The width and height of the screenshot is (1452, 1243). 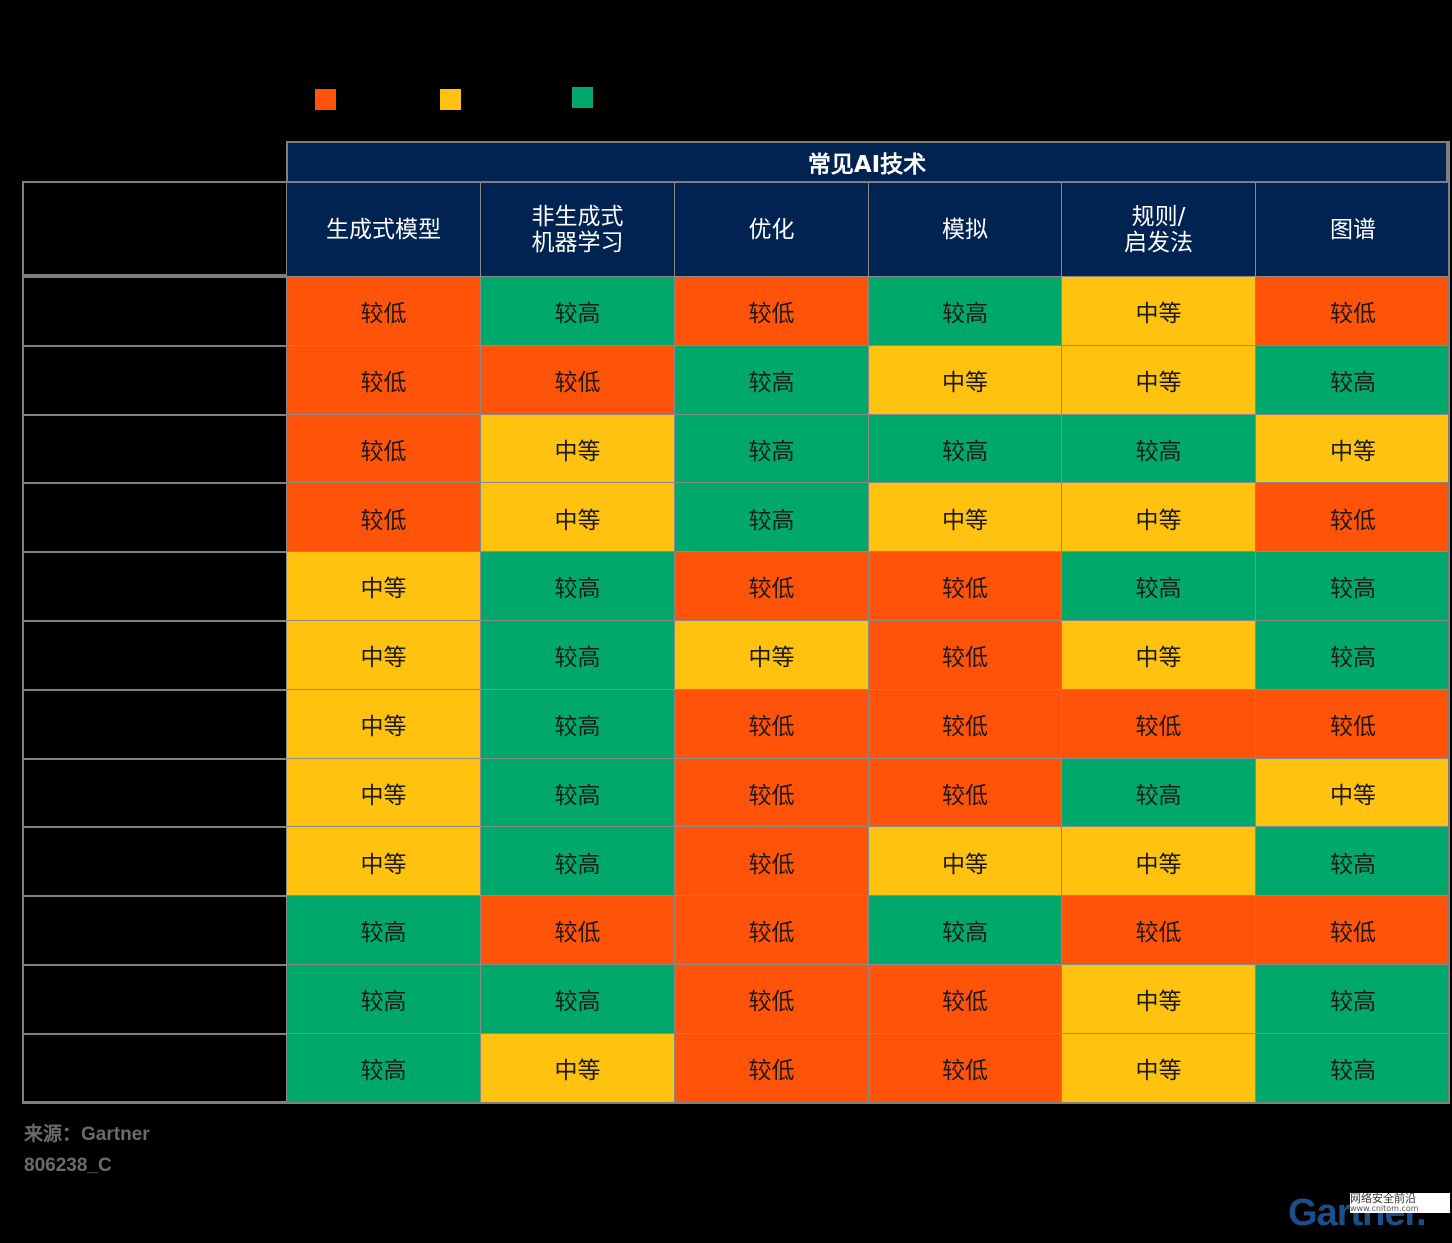 What do you see at coordinates (68, 1165) in the screenshot?
I see `figure-id: 806238_C` at bounding box center [68, 1165].